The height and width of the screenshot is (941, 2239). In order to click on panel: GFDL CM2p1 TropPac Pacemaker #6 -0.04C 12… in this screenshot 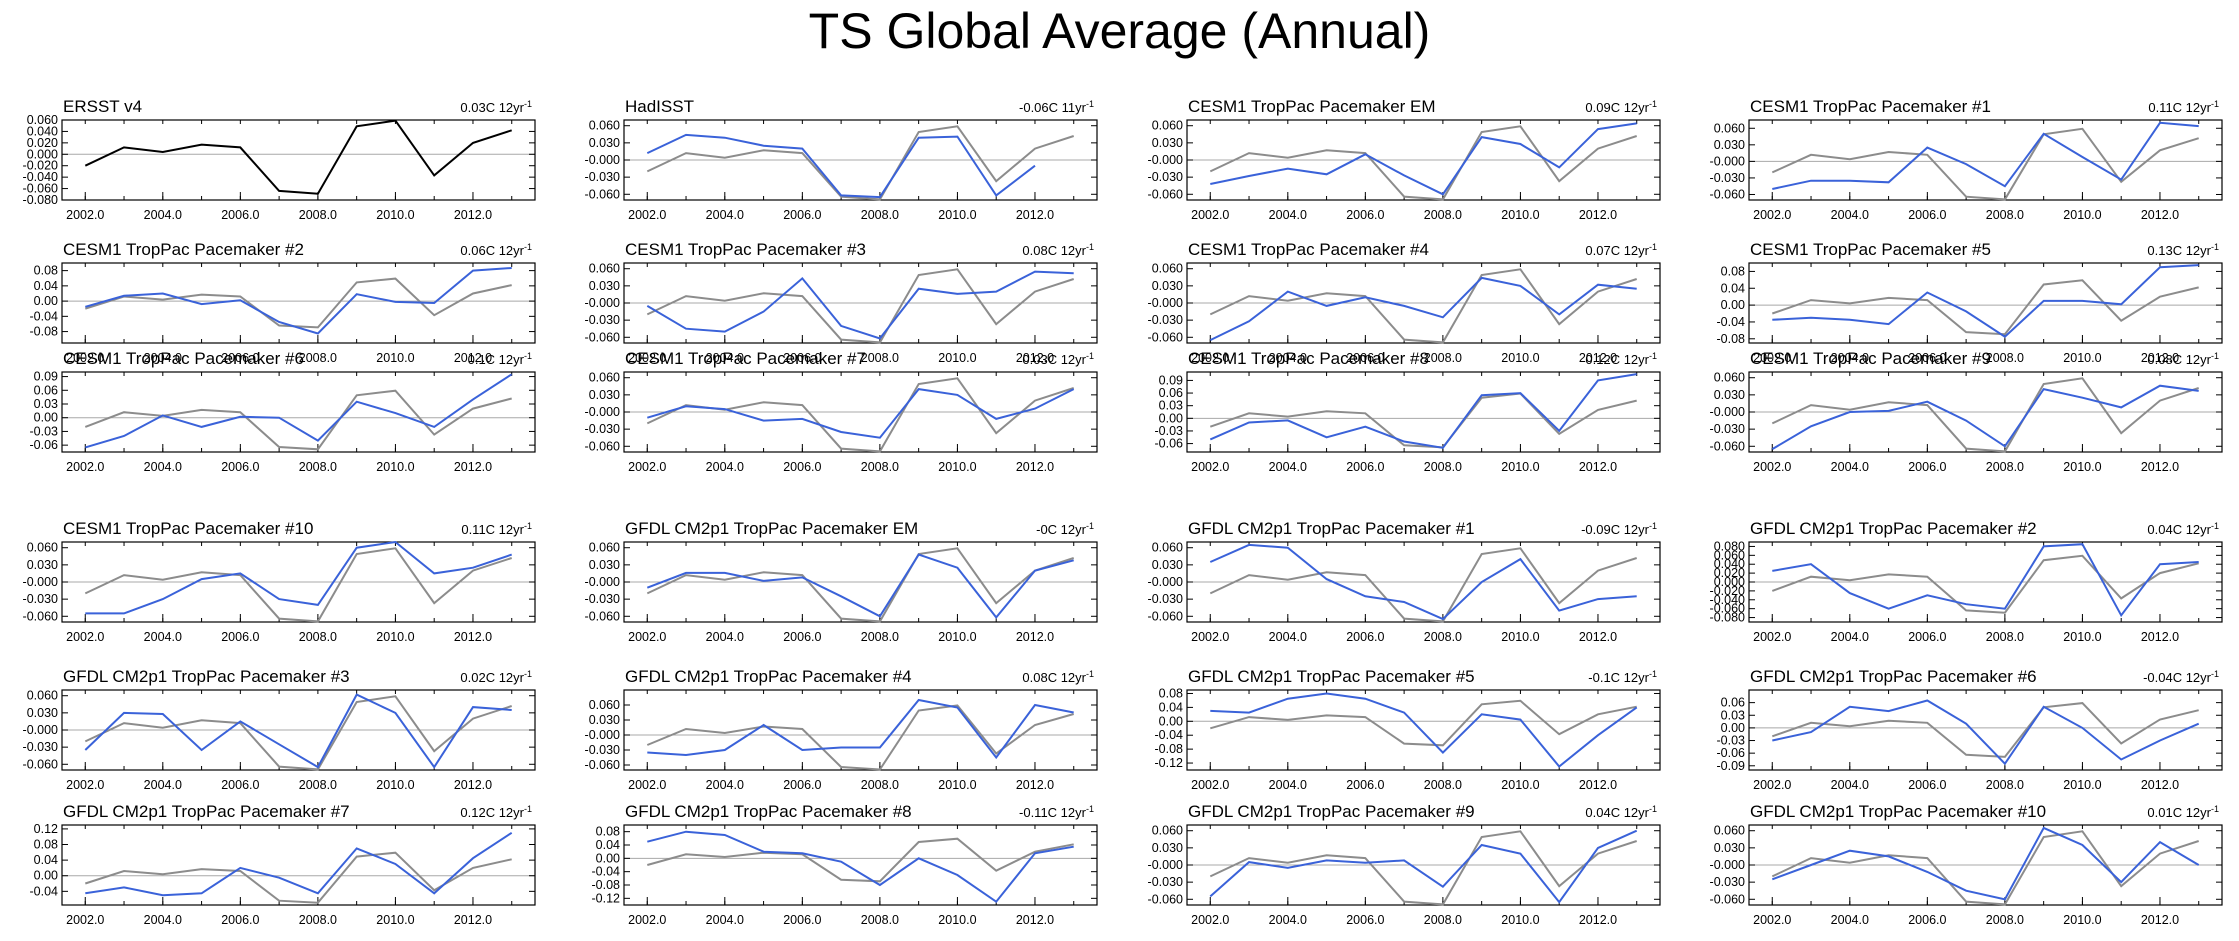, I will do `click(1970, 729)`.